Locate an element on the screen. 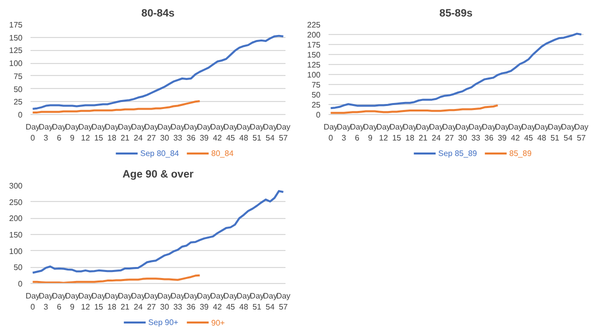  y-tick-label: 225 is located at coordinates (314, 25).